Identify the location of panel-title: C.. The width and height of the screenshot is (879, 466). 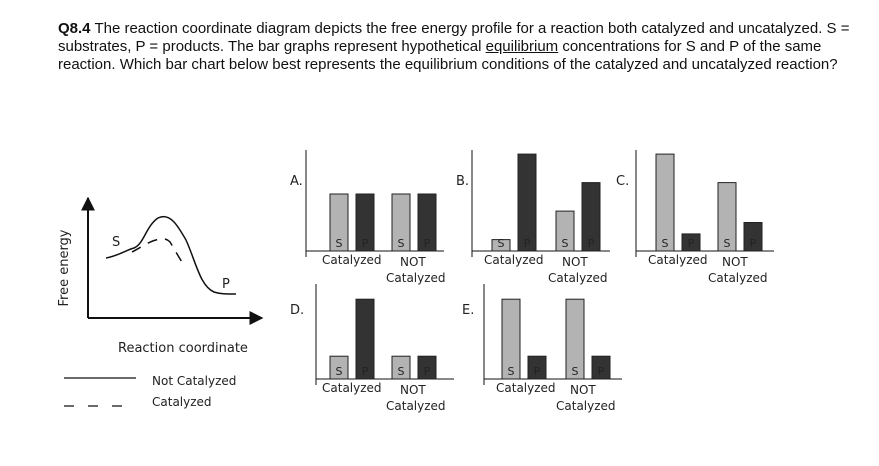
(622, 181).